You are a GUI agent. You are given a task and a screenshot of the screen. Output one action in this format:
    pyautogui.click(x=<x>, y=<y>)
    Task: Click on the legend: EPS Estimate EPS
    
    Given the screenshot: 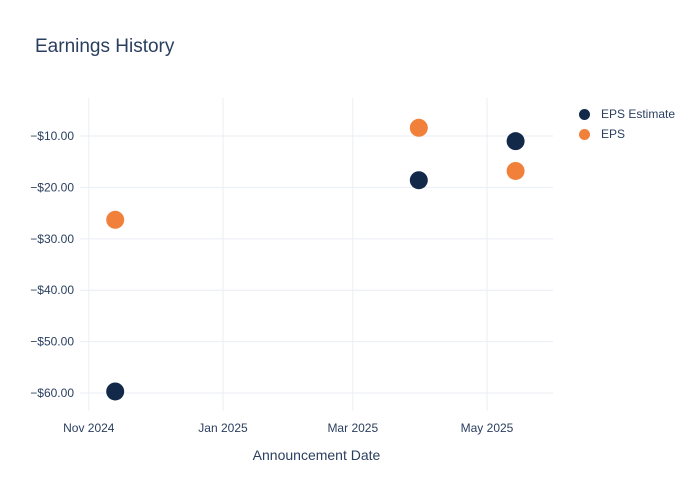 What is the action you would take?
    pyautogui.click(x=627, y=124)
    